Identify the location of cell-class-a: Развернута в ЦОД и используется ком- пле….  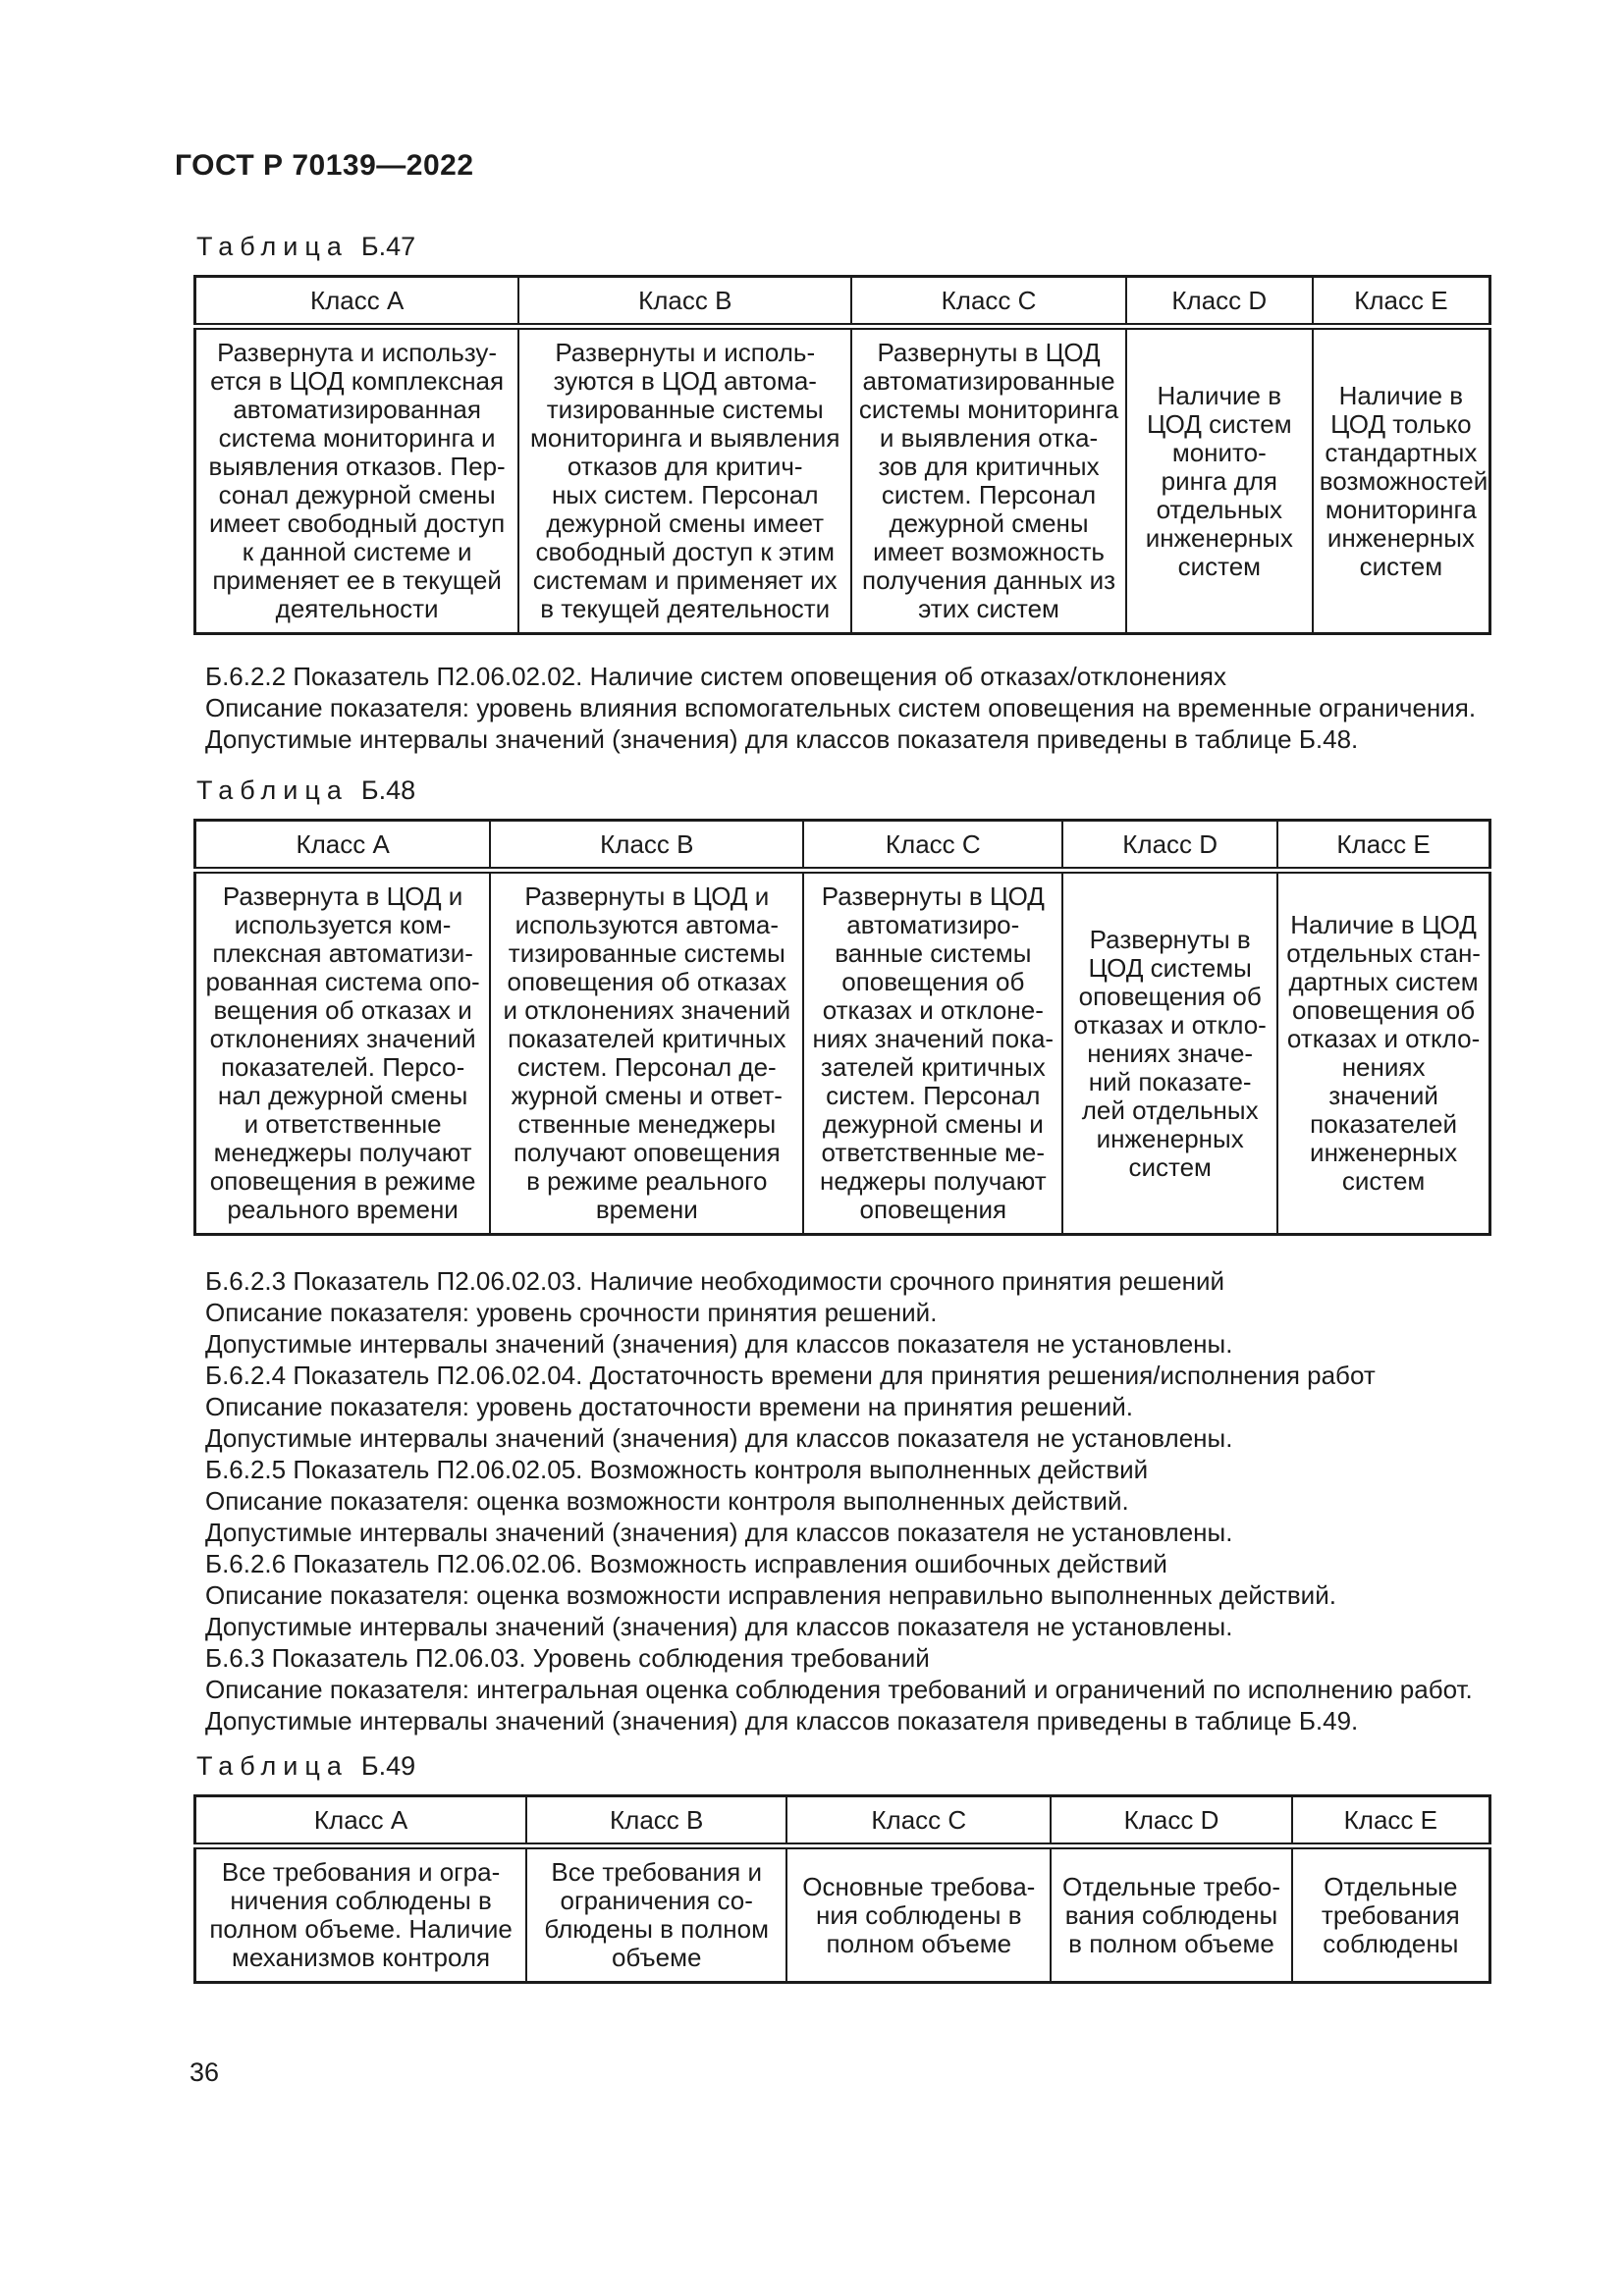
(342, 1053).